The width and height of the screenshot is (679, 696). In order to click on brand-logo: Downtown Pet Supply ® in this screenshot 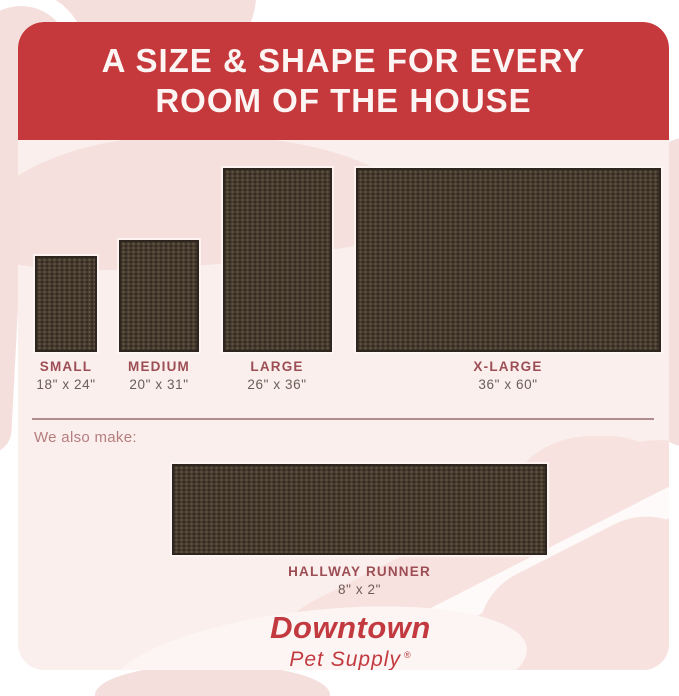, I will do `click(343, 640)`.